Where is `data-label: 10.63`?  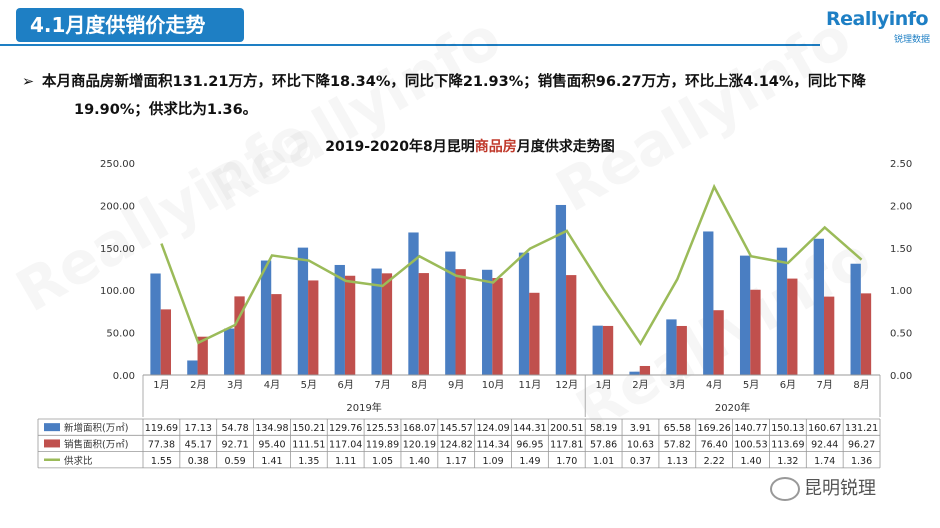
data-label: 10.63 is located at coordinates (640, 444).